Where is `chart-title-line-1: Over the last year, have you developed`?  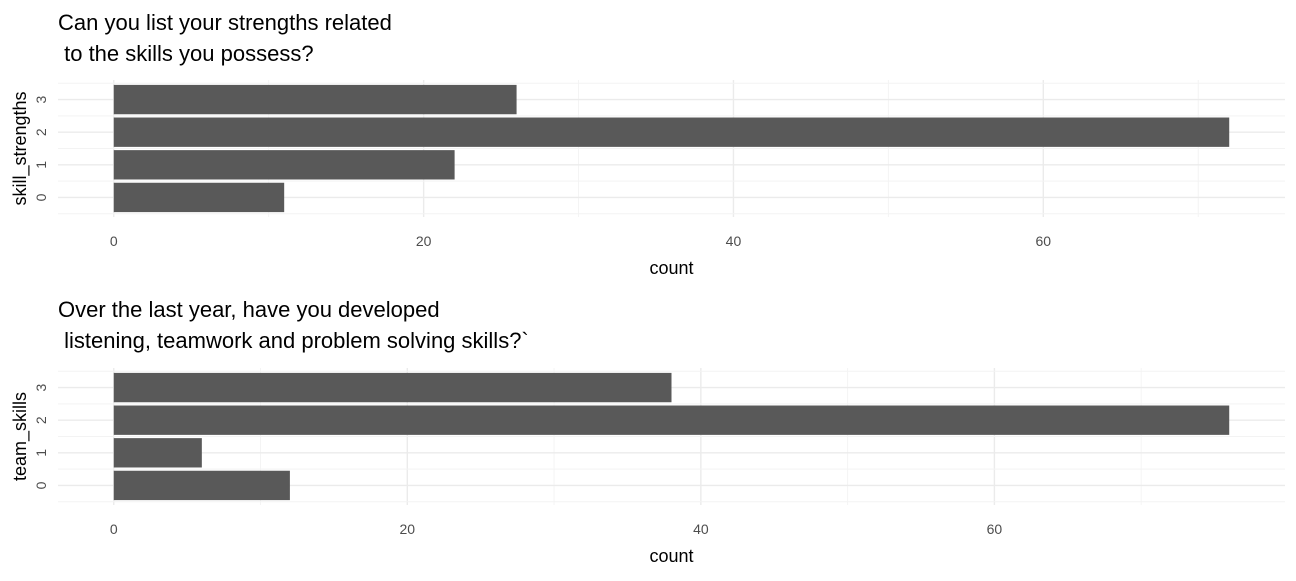 chart-title-line-1: Over the last year, have you developed is located at coordinates (249, 309).